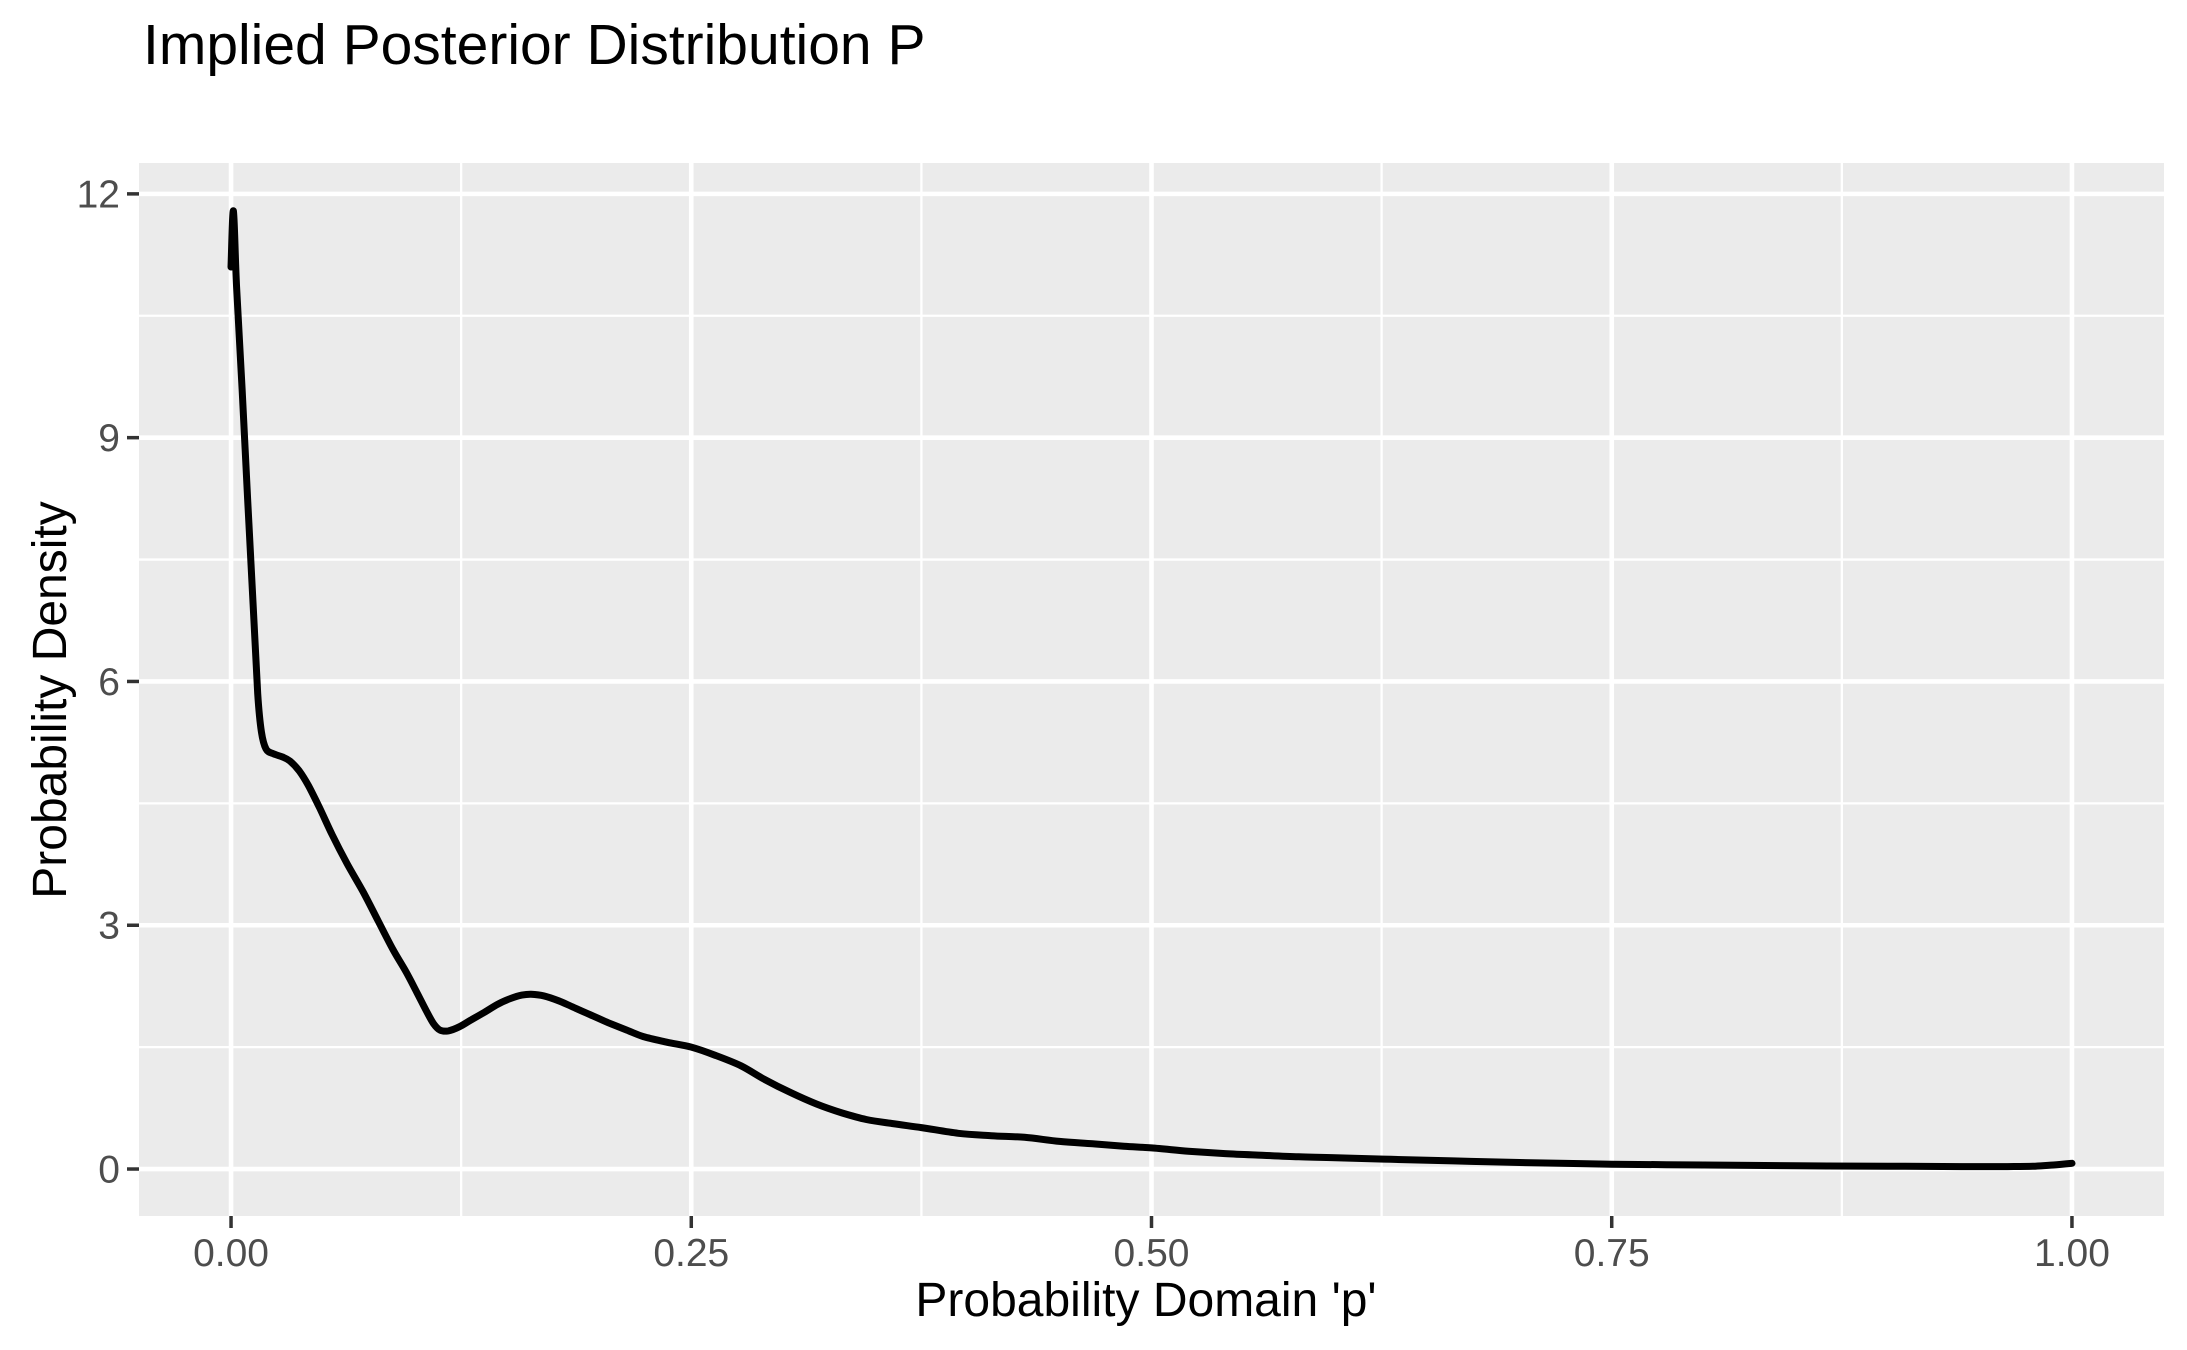  I want to click on x-axis-title: Probability Domain 'p', so click(1145, 1300).